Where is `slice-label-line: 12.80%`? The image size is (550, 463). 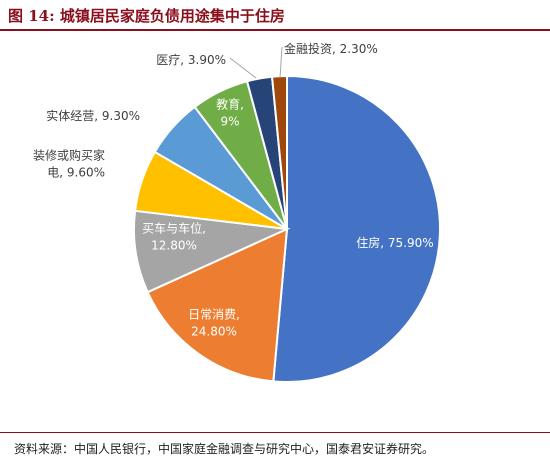
slice-label-line: 12.80% is located at coordinates (174, 246).